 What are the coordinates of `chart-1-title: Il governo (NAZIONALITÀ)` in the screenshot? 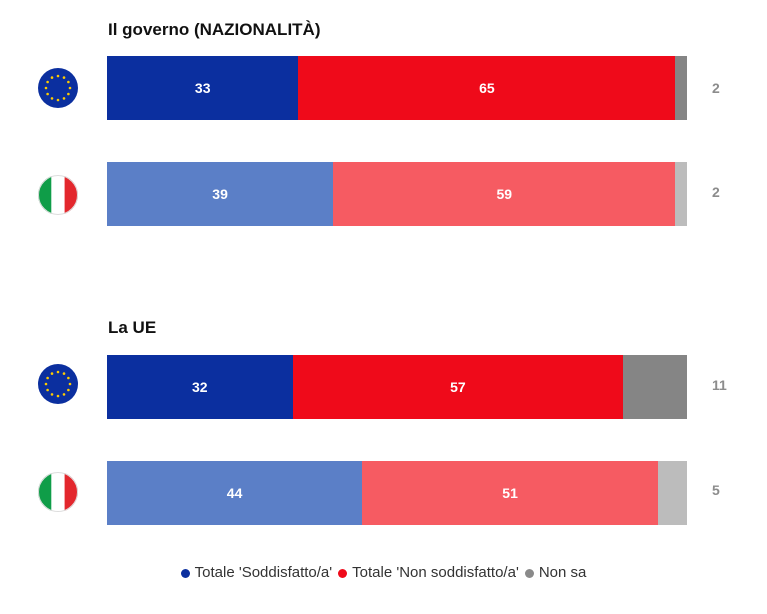 It's located at (214, 29).